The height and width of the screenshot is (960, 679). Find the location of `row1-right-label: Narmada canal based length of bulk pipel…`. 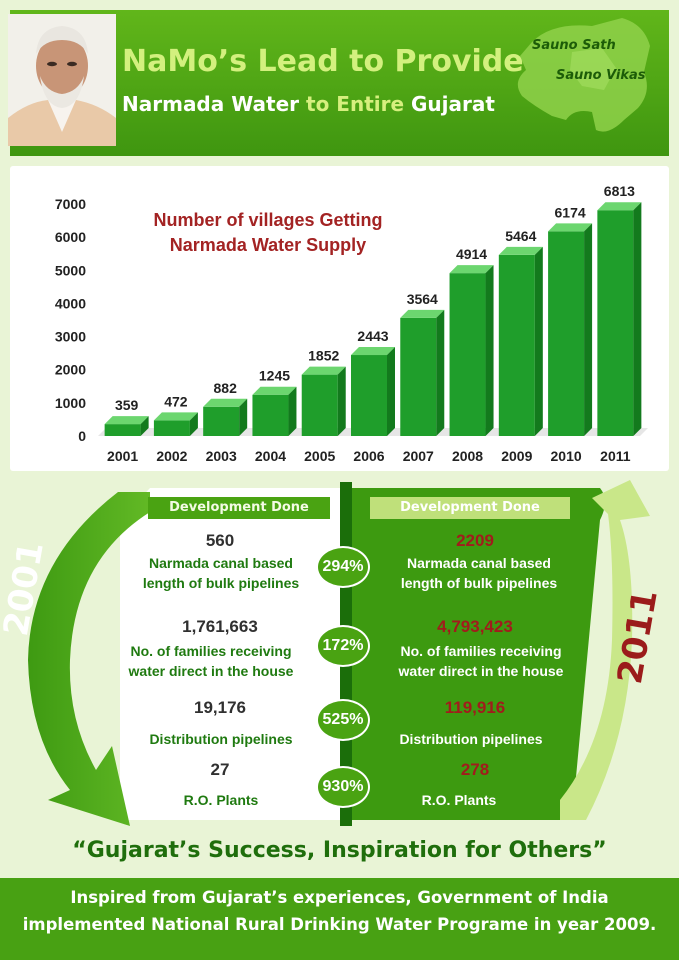

row1-right-label: Narmada canal based length of bulk pipel… is located at coordinates (479, 573).